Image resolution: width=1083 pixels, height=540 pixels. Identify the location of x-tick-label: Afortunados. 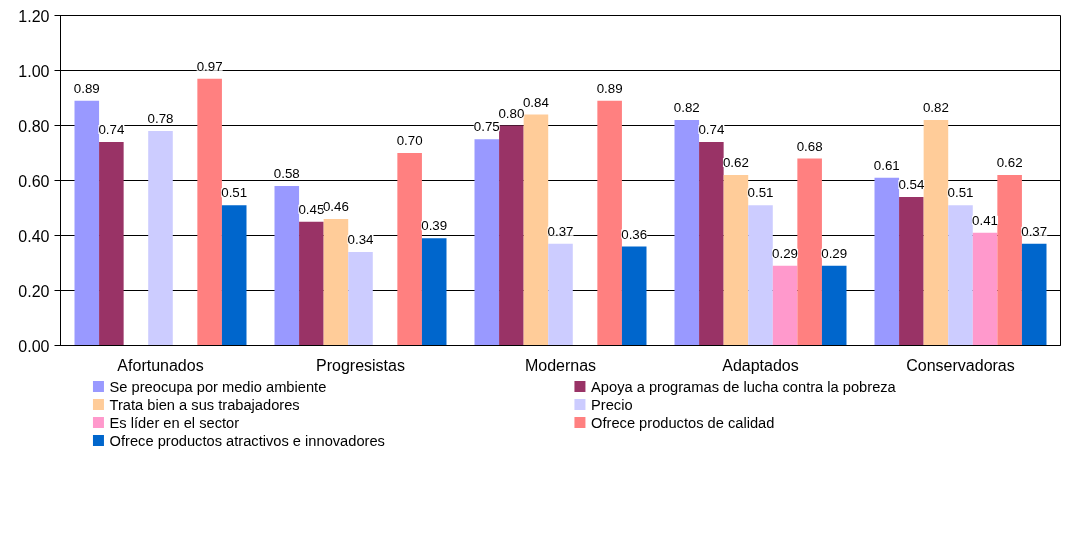
(160, 365).